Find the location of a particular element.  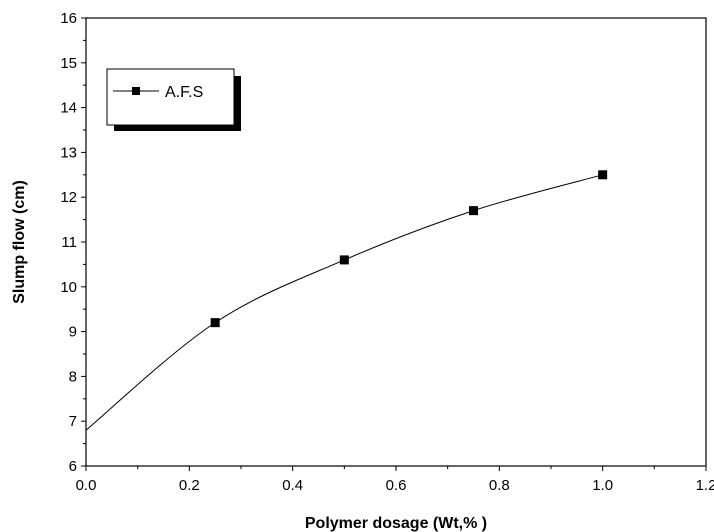

x-tick-label: 1.2 is located at coordinates (705, 485).